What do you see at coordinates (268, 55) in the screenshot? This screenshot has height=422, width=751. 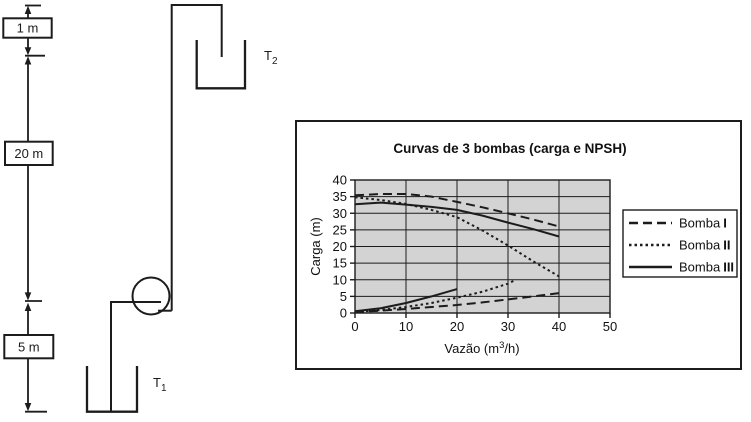 I see `tank-t2-label-main: T` at bounding box center [268, 55].